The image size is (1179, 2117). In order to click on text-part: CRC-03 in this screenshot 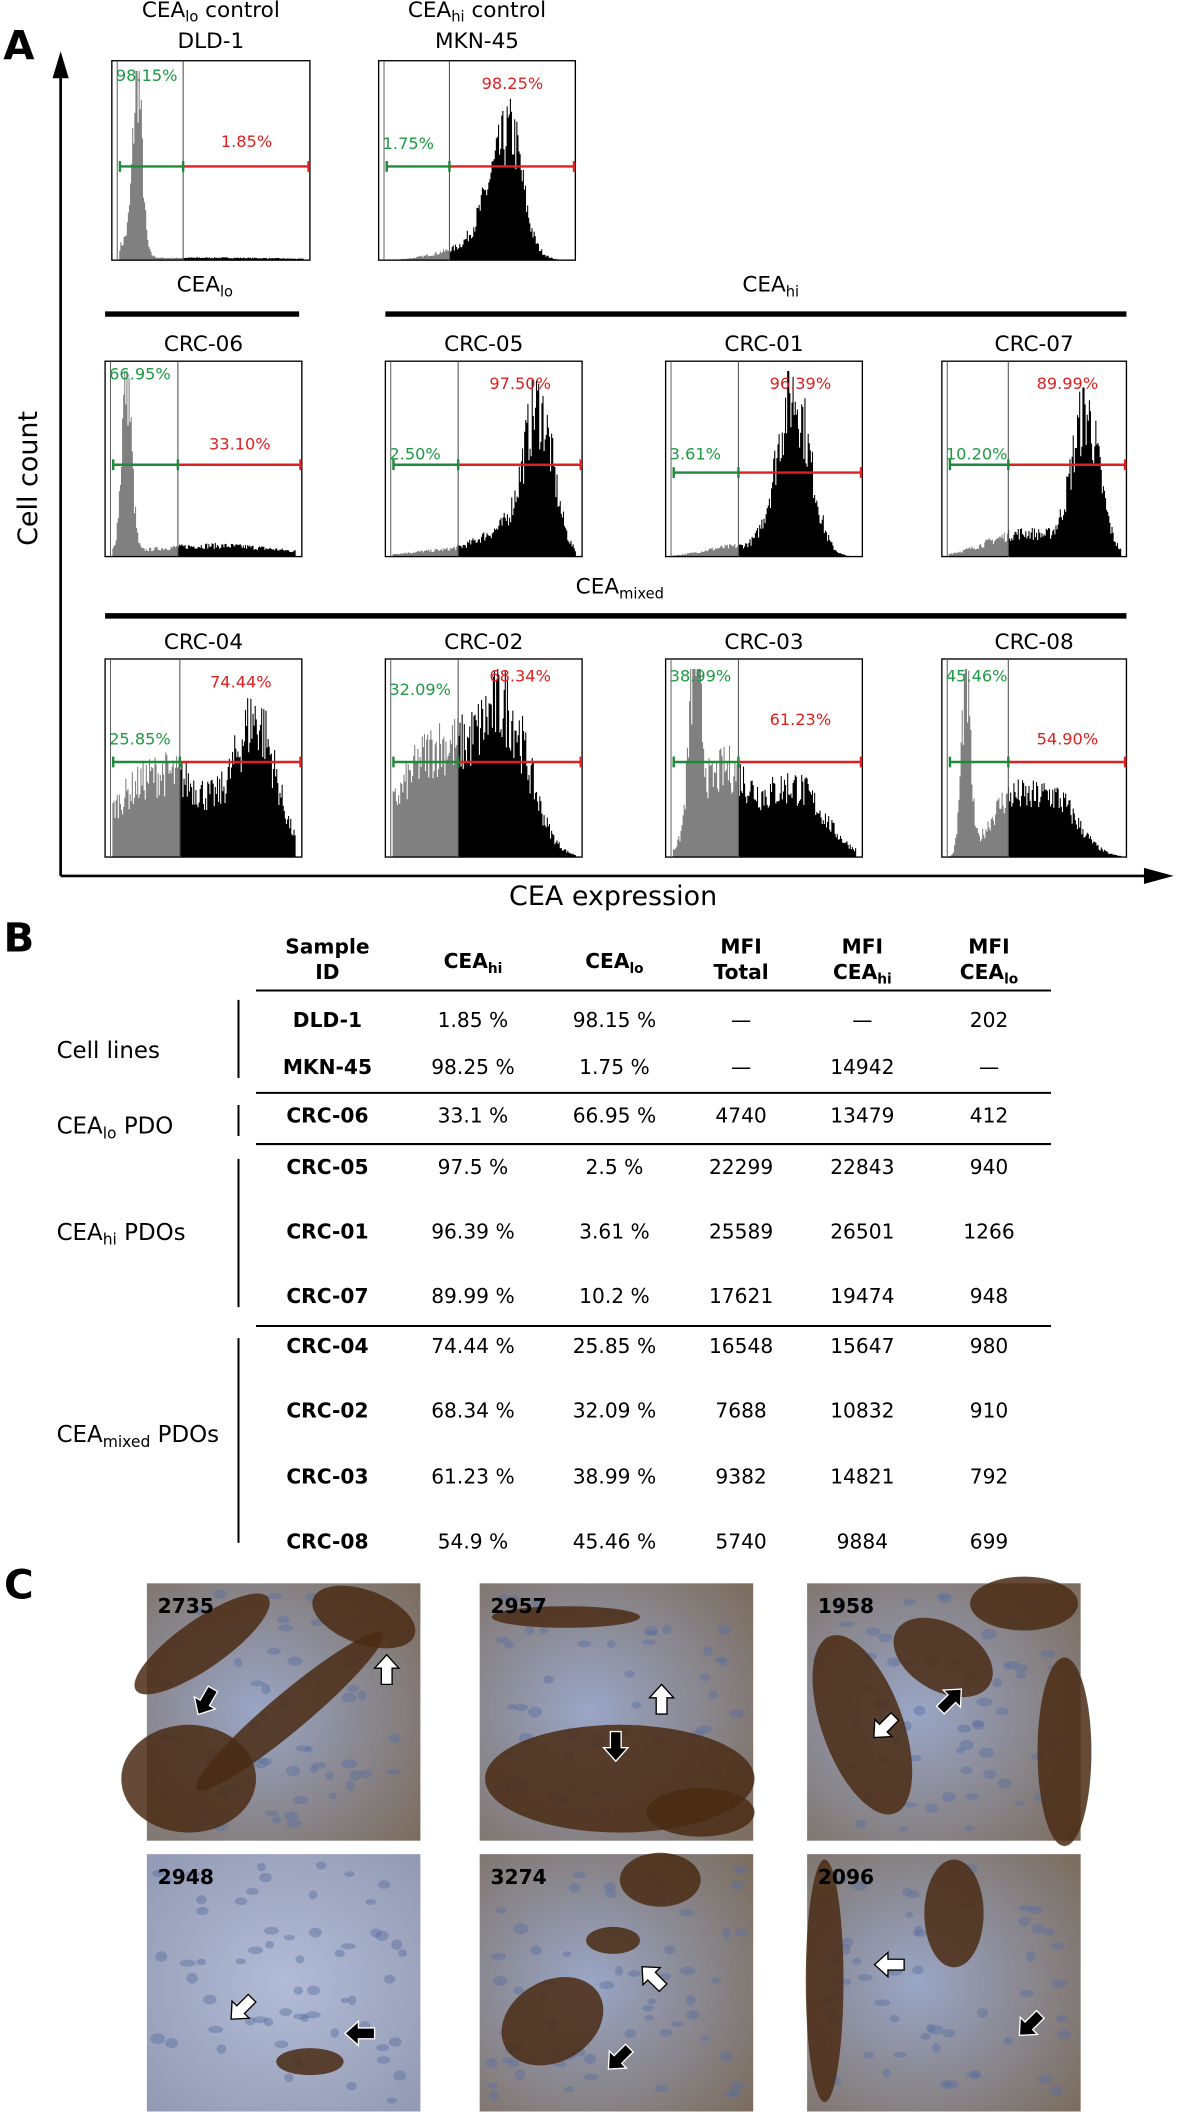, I will do `click(763, 642)`.